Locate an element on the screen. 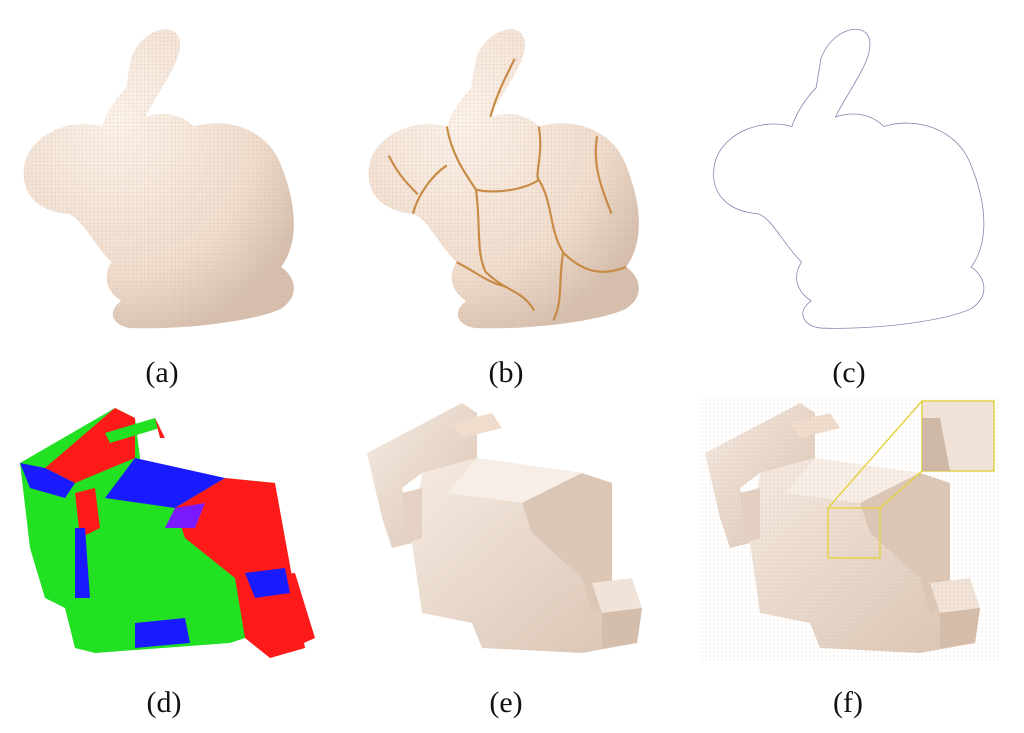 This screenshot has height=733, width=1024. panel-d-label: (d) is located at coordinates (164, 702).